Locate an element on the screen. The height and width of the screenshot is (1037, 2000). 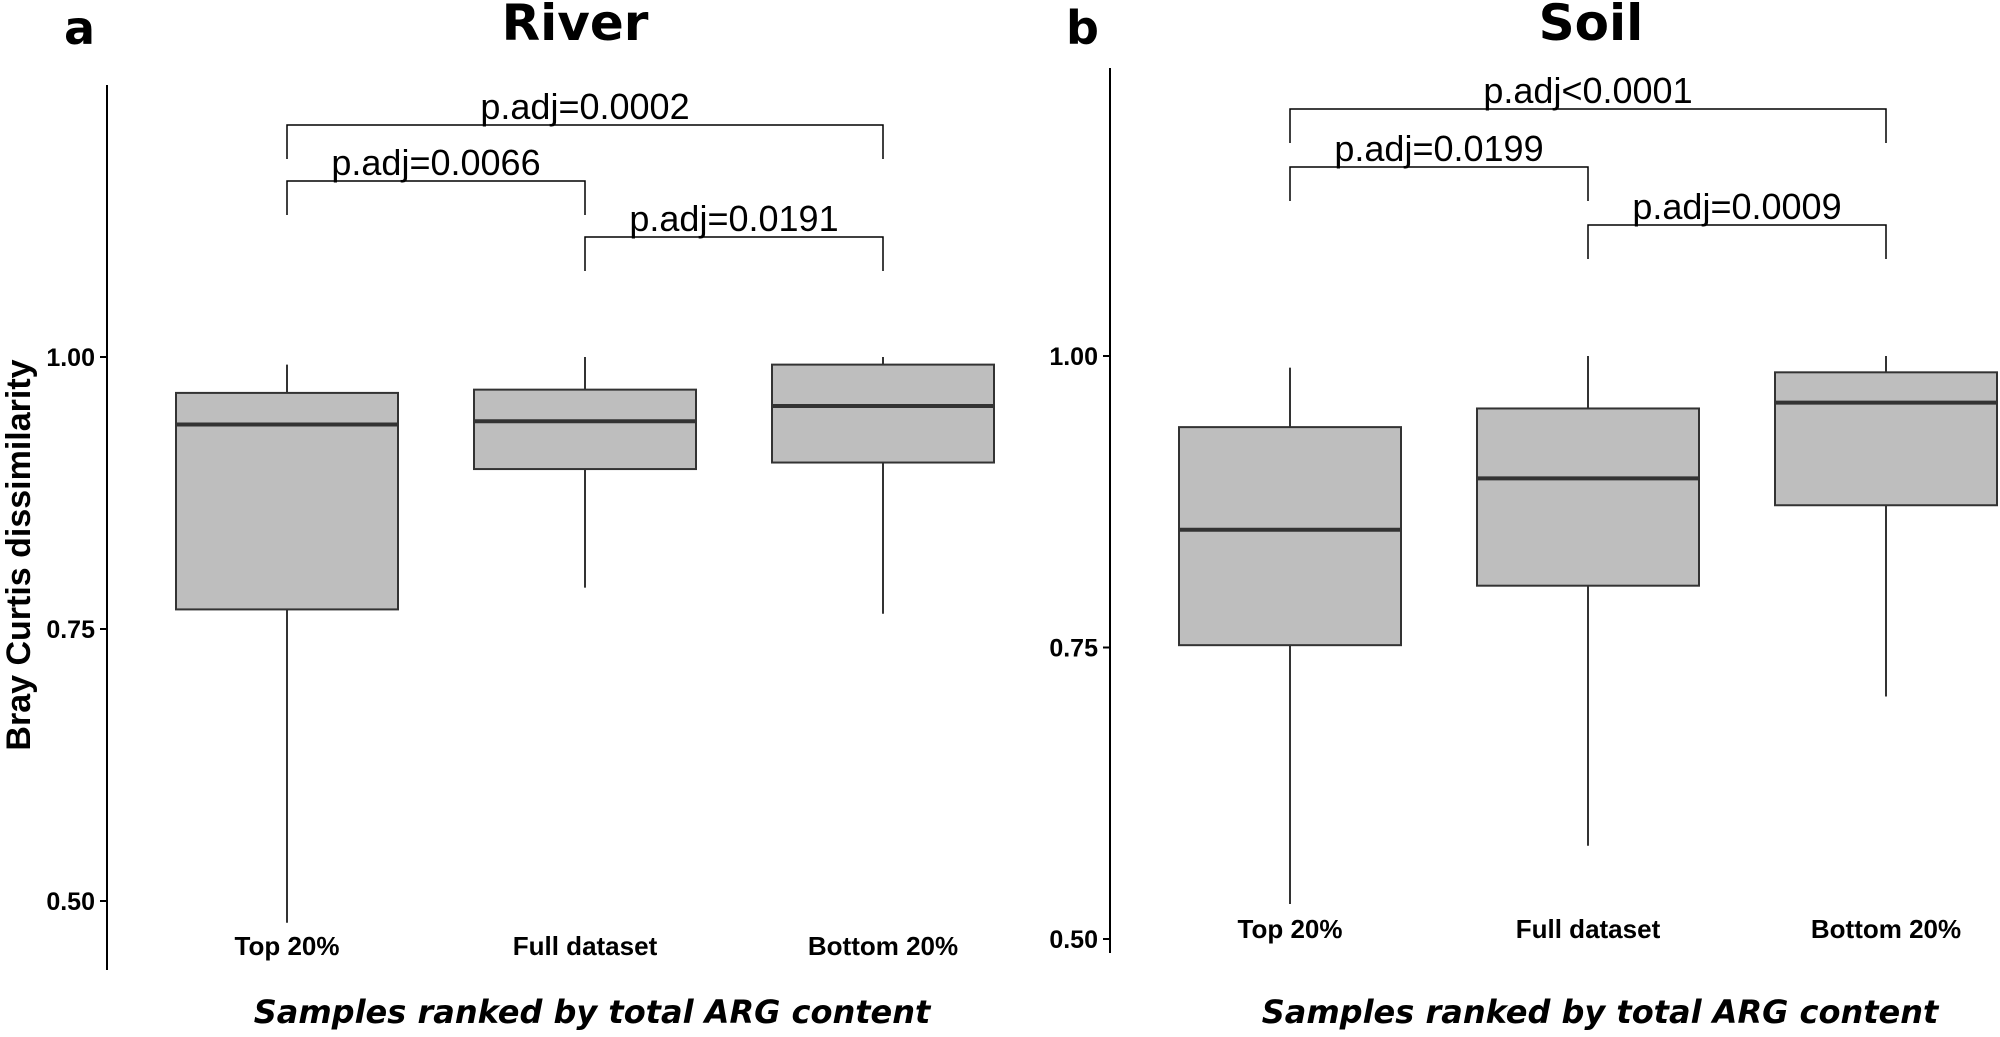
comparison-bracket: p.adj<0.0001 is located at coordinates (1588, 106).